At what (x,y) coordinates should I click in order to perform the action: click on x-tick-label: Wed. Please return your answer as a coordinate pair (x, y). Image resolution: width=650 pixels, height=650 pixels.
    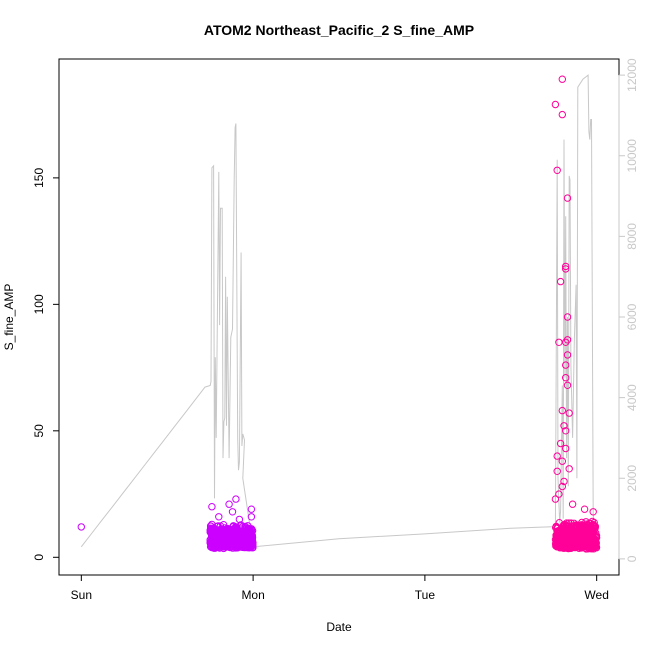
    Looking at the image, I should click on (596, 595).